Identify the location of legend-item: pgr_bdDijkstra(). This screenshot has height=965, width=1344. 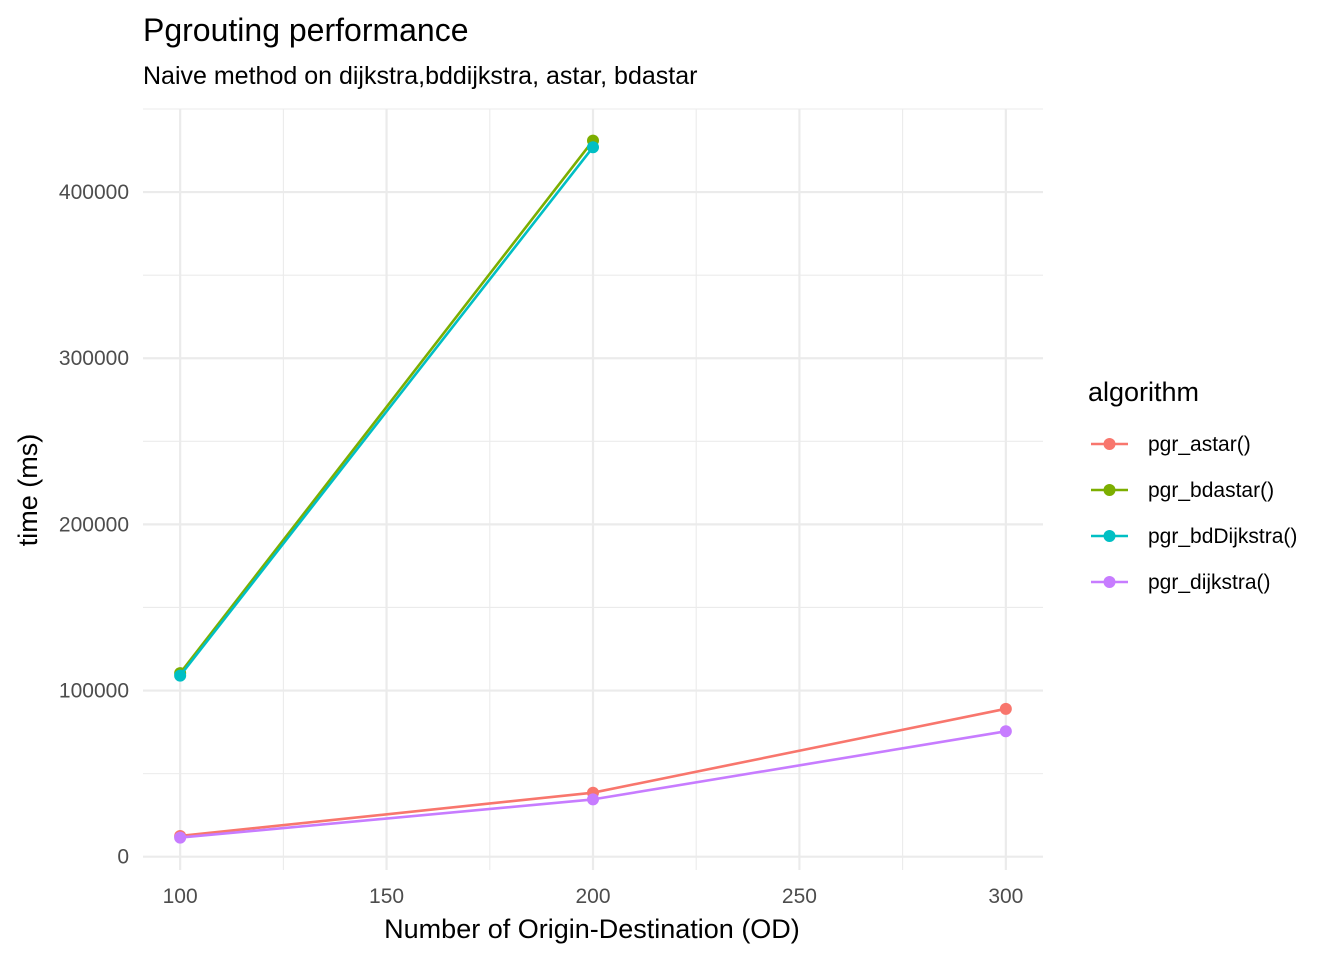
(1194, 536).